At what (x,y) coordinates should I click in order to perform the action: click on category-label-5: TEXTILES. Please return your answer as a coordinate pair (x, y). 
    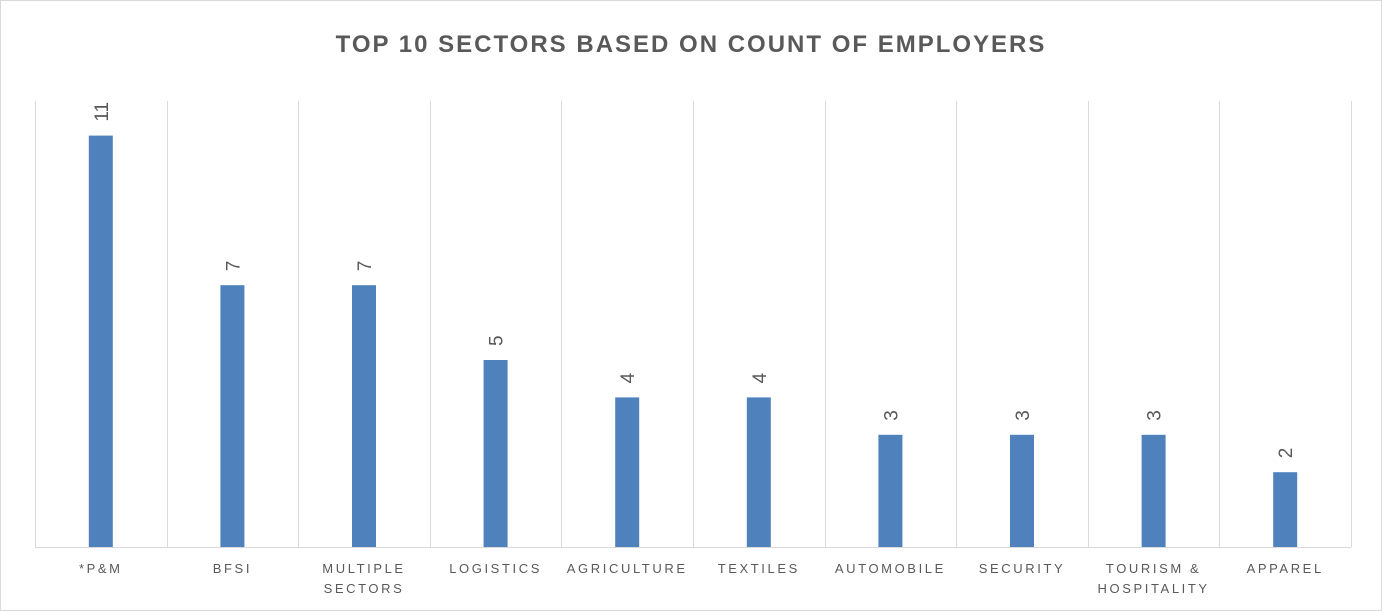
    Looking at the image, I should click on (759, 568).